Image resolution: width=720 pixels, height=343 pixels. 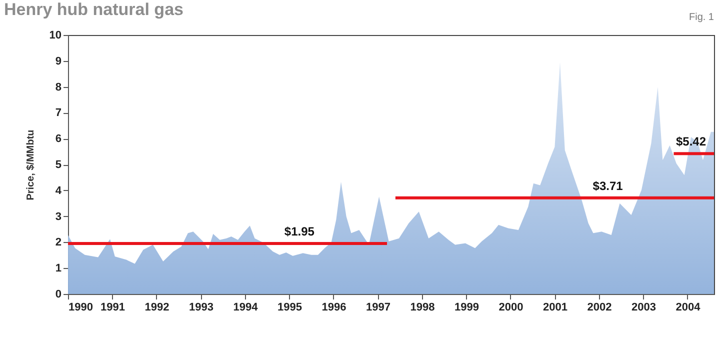 I want to click on y-tick-label: 6, so click(x=58, y=139).